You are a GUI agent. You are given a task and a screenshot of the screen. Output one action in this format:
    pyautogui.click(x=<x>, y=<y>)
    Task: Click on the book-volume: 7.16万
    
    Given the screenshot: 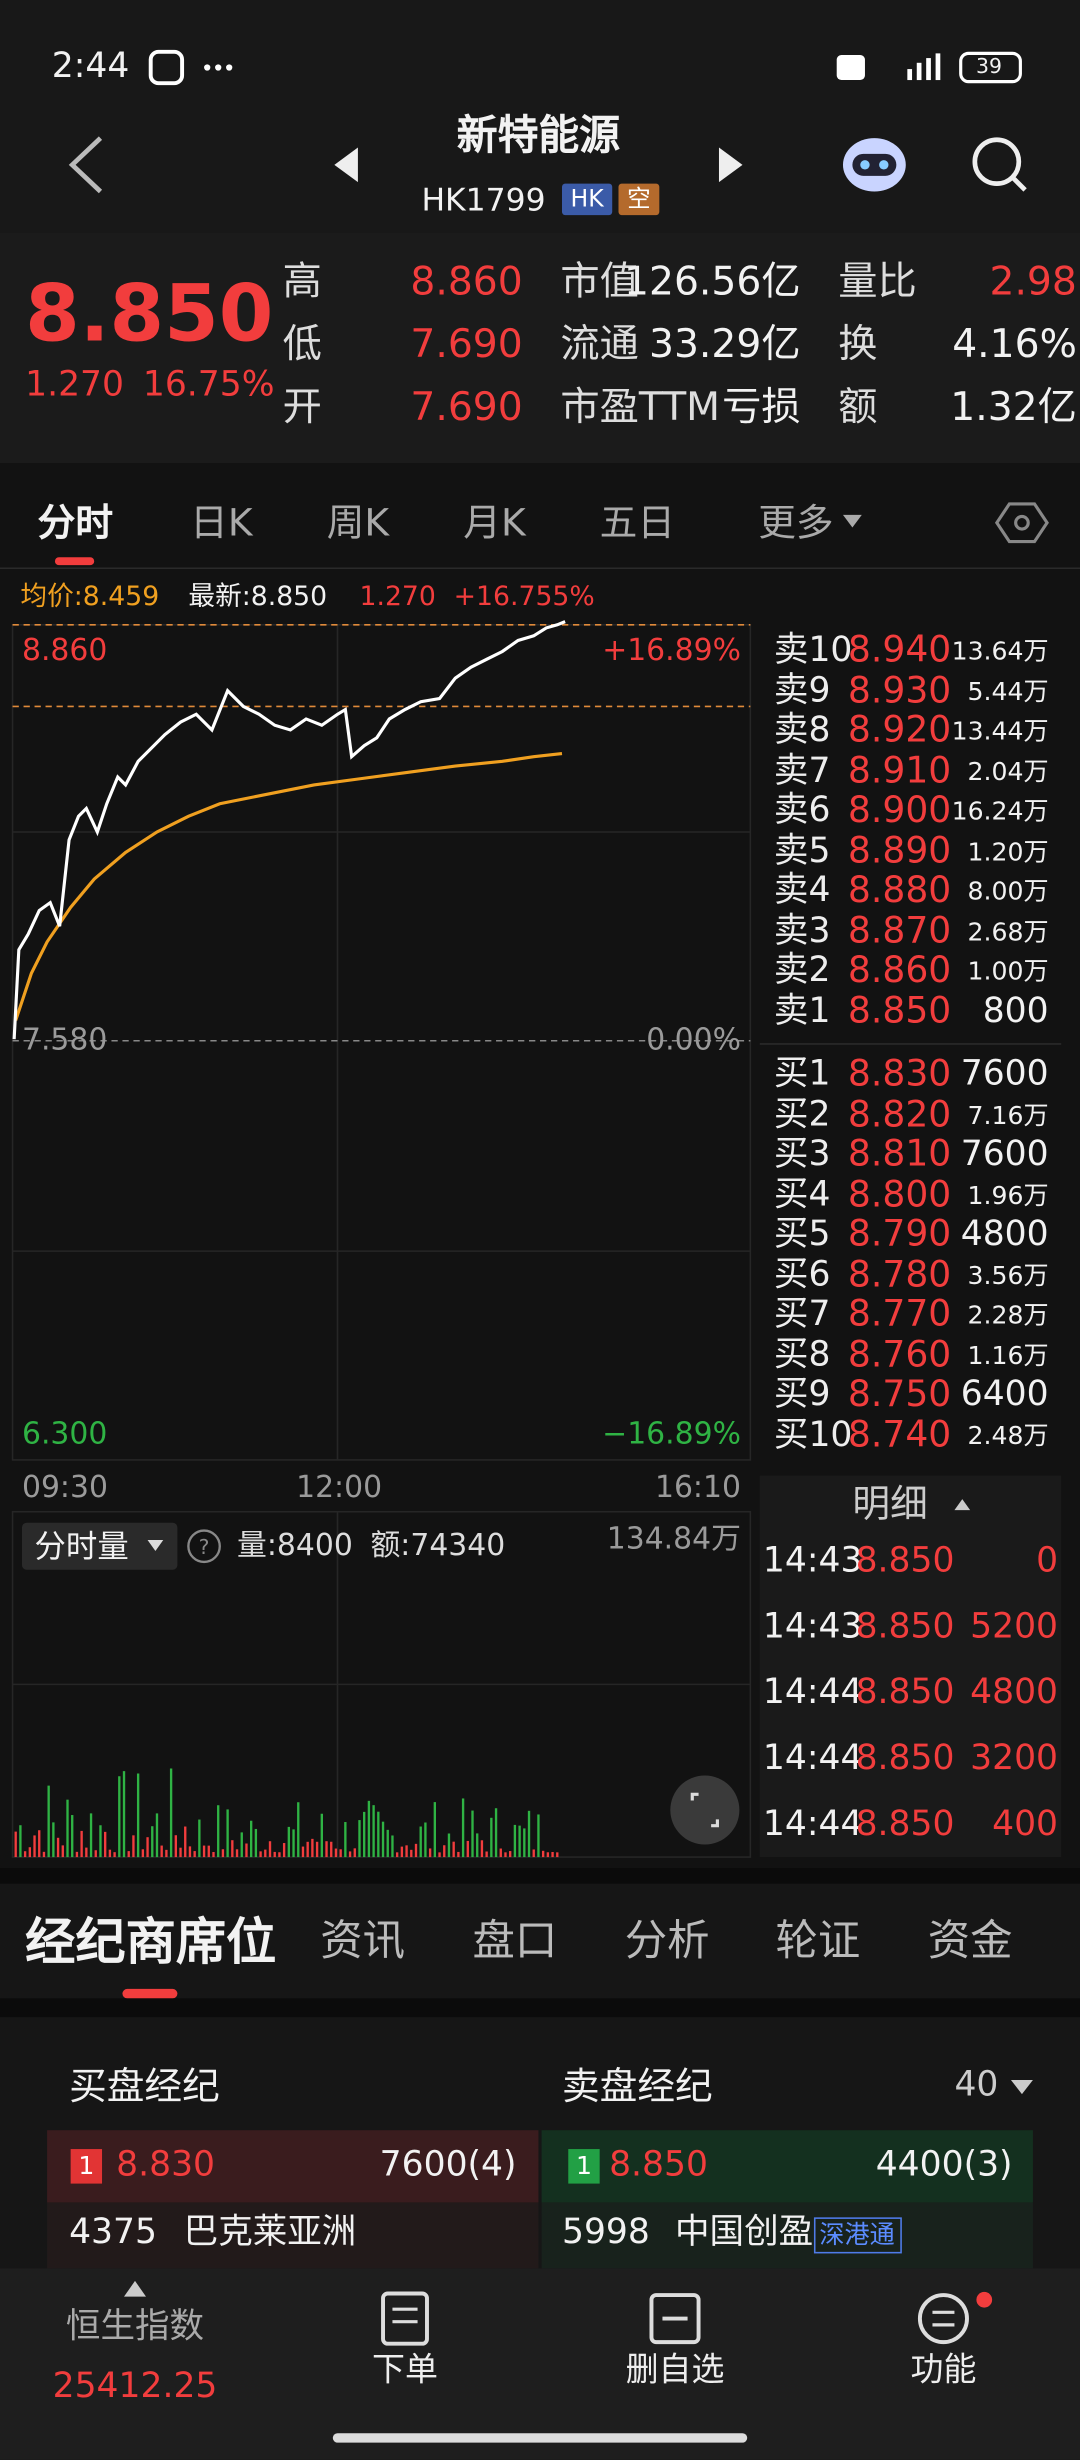 What is the action you would take?
    pyautogui.click(x=1008, y=1114)
    